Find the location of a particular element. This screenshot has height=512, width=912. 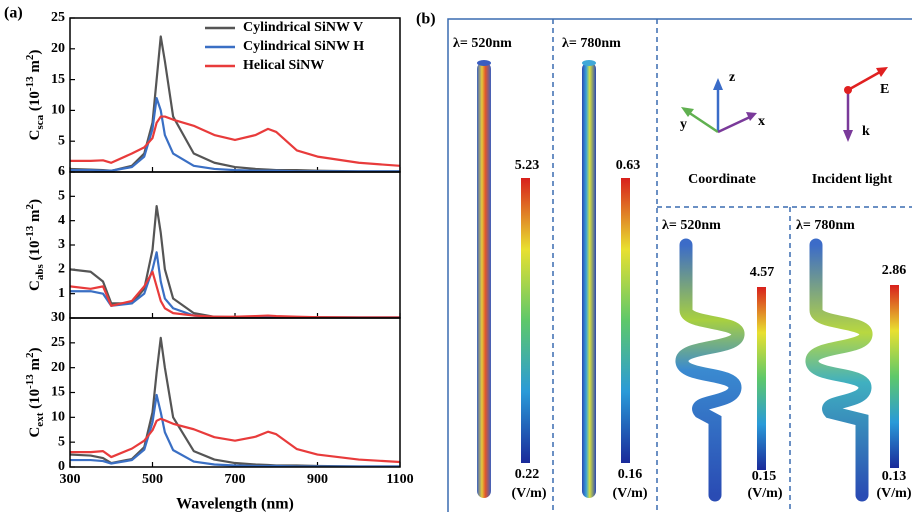

y-label-part: abs is located at coordinates (40, 271).